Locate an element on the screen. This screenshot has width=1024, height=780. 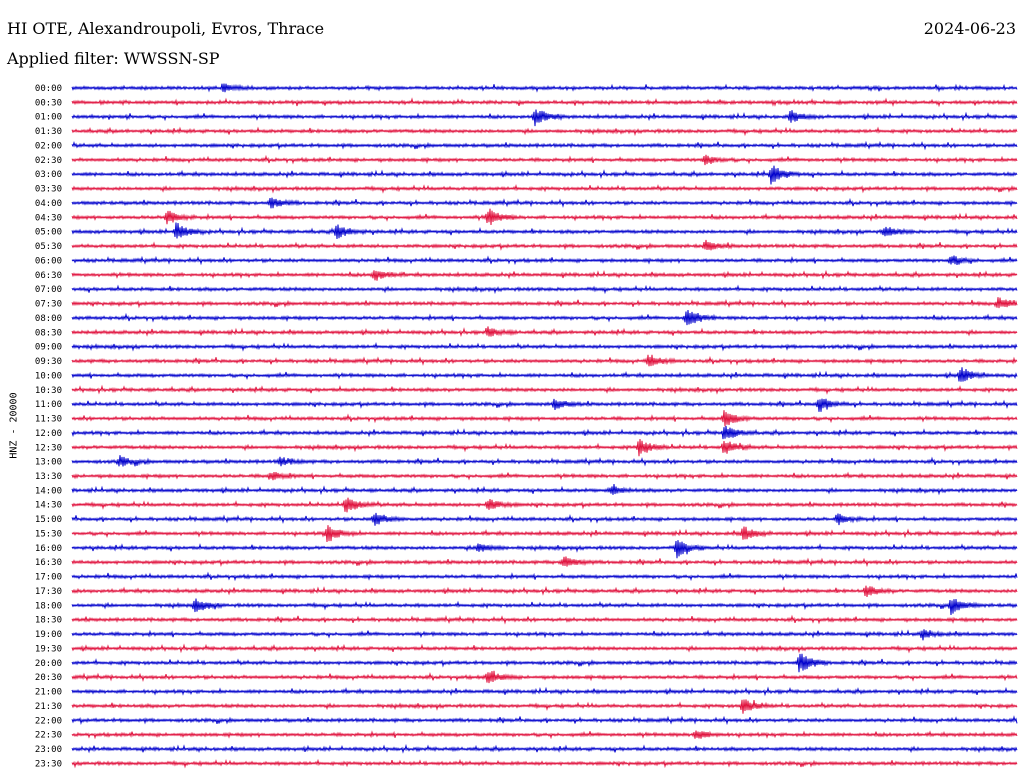
time-tick-label: 08:00 is located at coordinates (48, 319).